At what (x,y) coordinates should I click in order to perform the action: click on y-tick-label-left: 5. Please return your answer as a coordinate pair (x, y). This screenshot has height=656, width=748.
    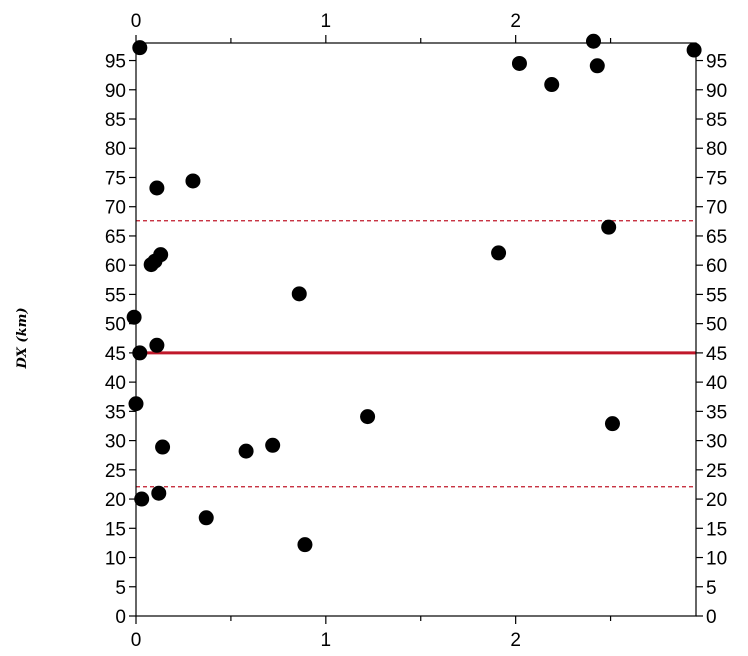
    Looking at the image, I should click on (120, 588).